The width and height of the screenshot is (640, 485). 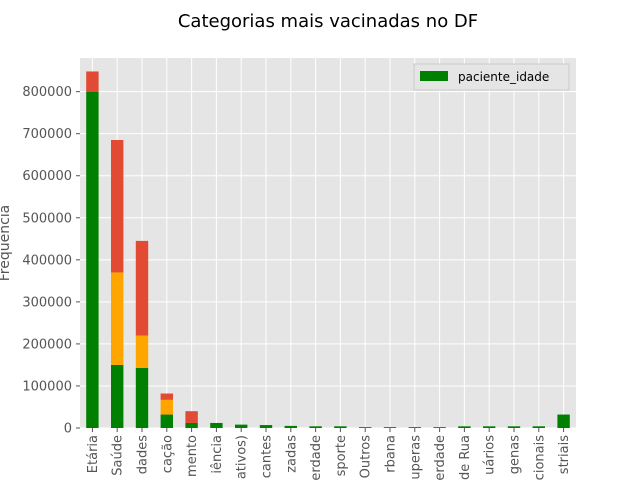 What do you see at coordinates (47, 260) in the screenshot?
I see `y-tick-label: 400000` at bounding box center [47, 260].